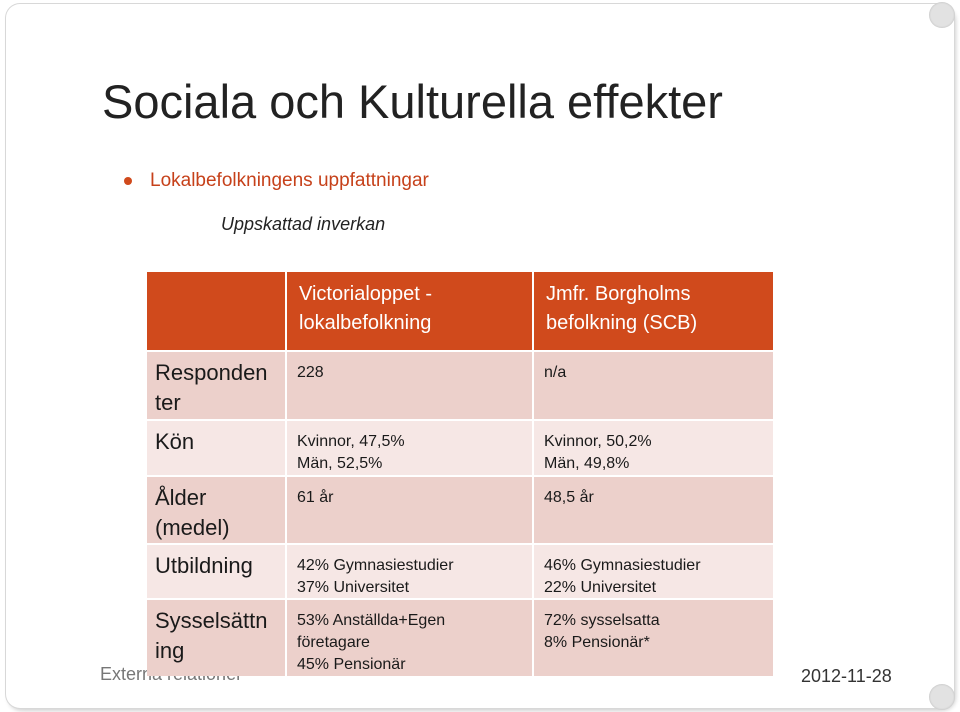 The width and height of the screenshot is (960, 712). Describe the element at coordinates (597, 642) in the screenshot. I see `table-cell-borgholm-sysselsattning-text: 8% Pensionär*` at that location.